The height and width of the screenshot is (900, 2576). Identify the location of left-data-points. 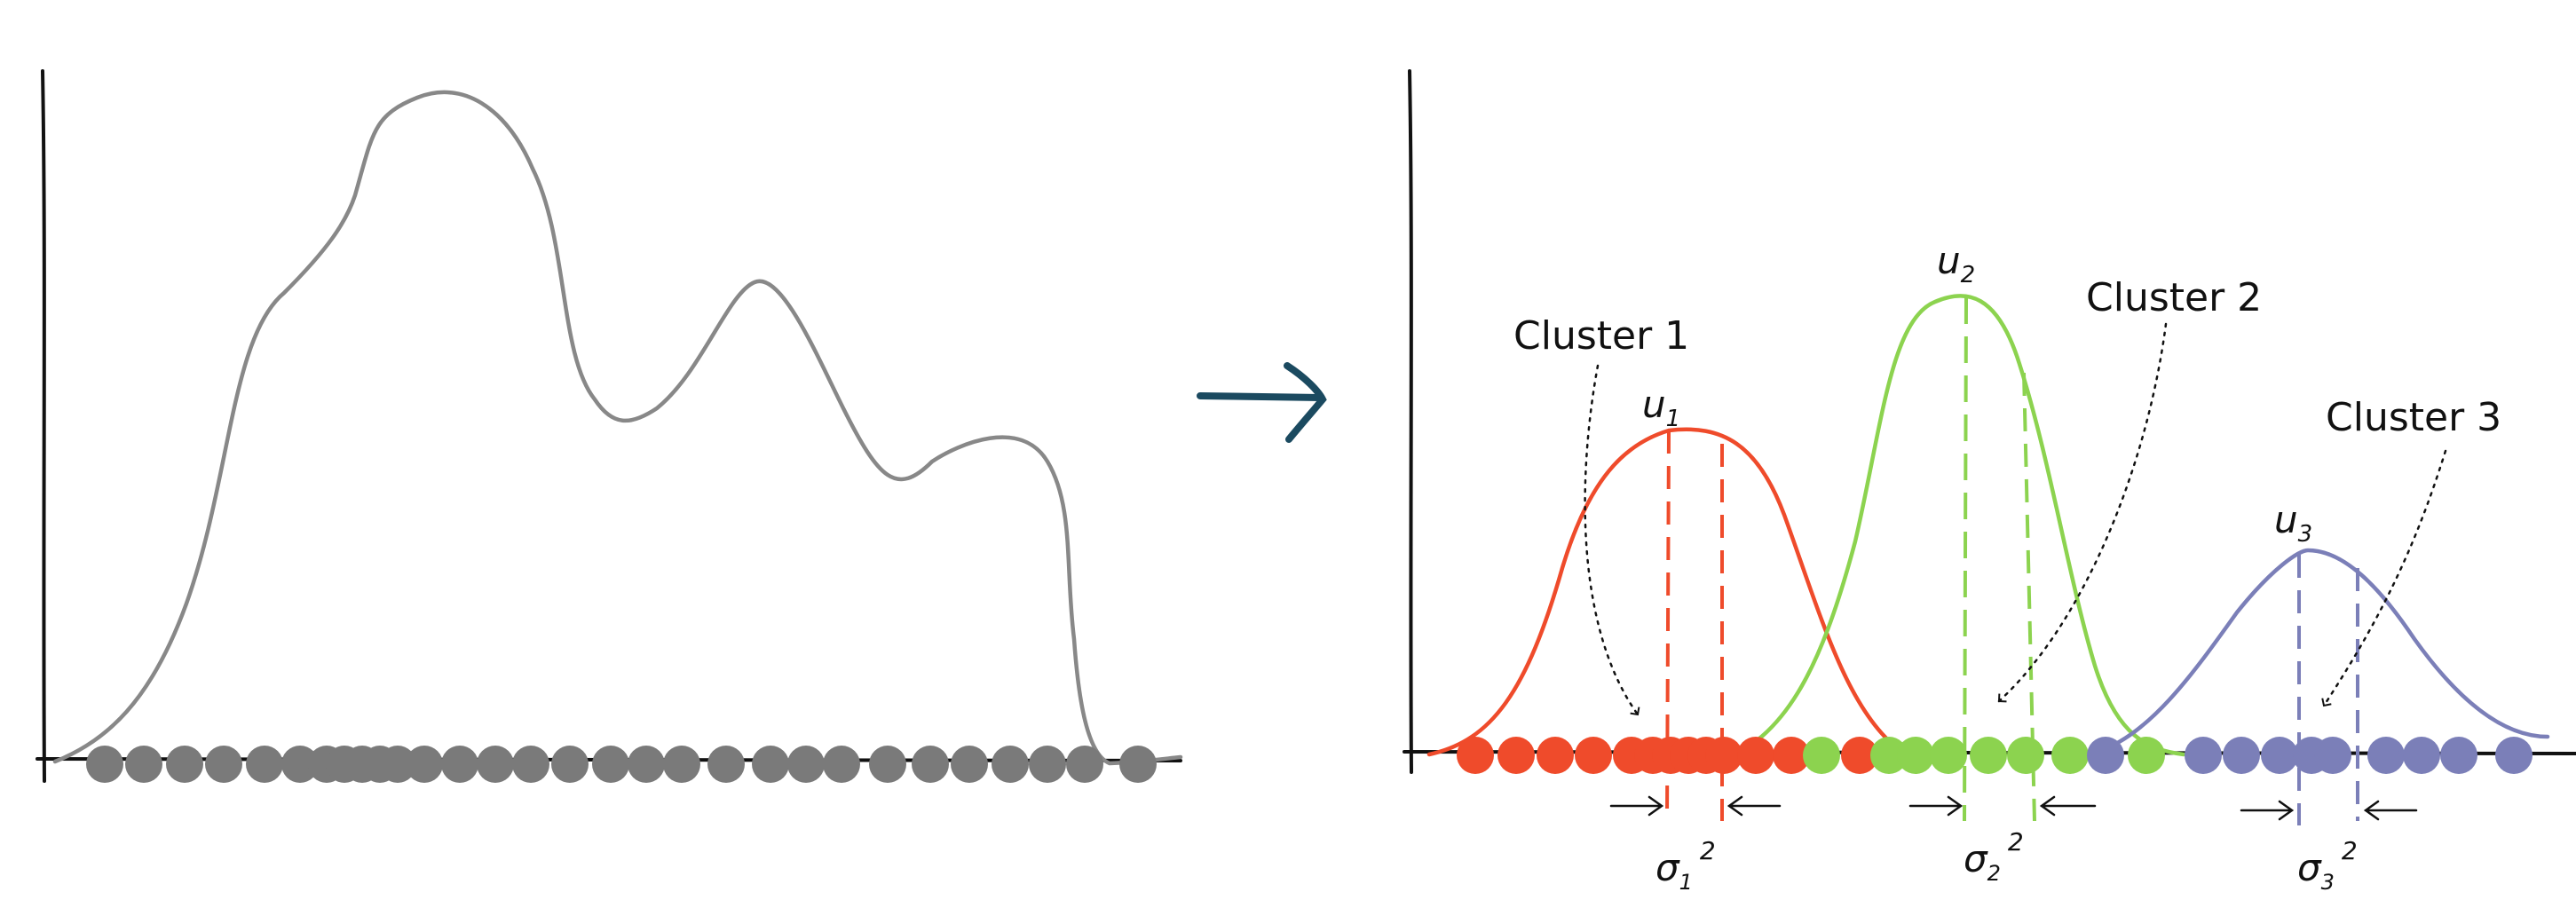
(621, 764).